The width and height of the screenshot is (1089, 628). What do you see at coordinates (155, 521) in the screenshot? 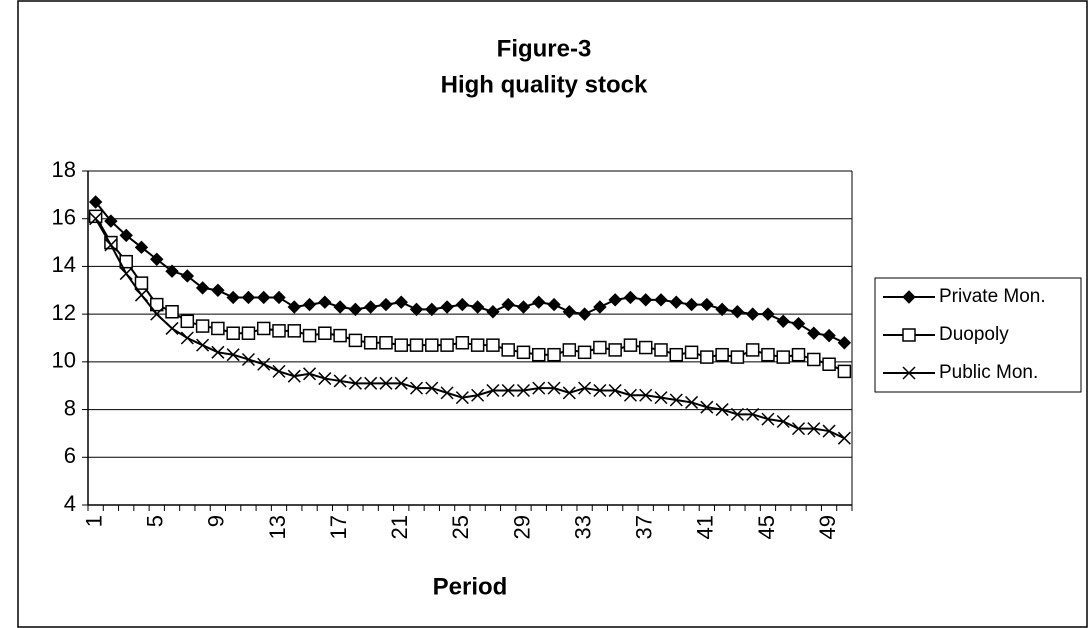
I see `x-tick-label: 5` at bounding box center [155, 521].